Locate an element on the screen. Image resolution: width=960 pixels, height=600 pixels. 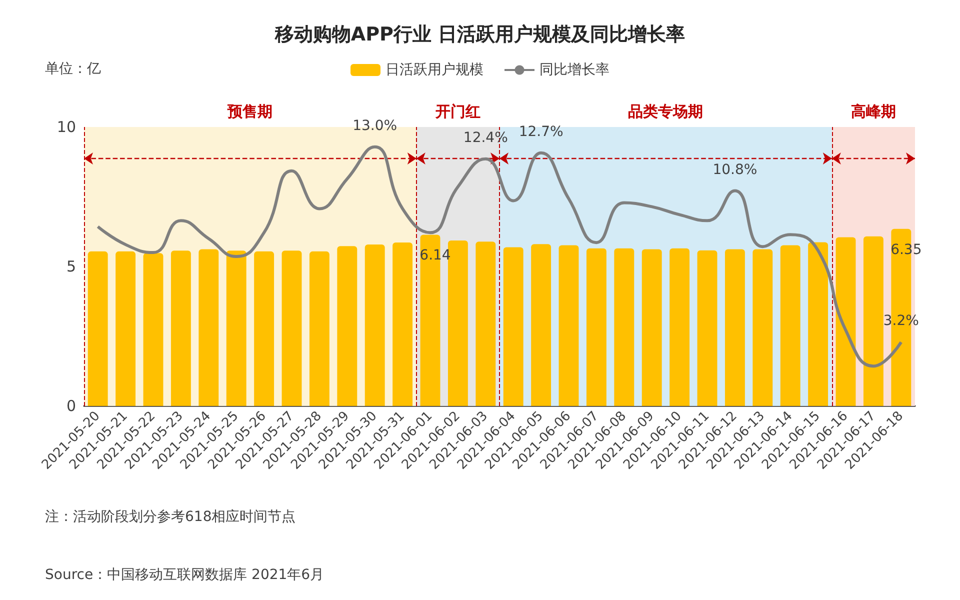
source-note: Source：中国移动互联网数据库 2021年6月 is located at coordinates (184, 575).